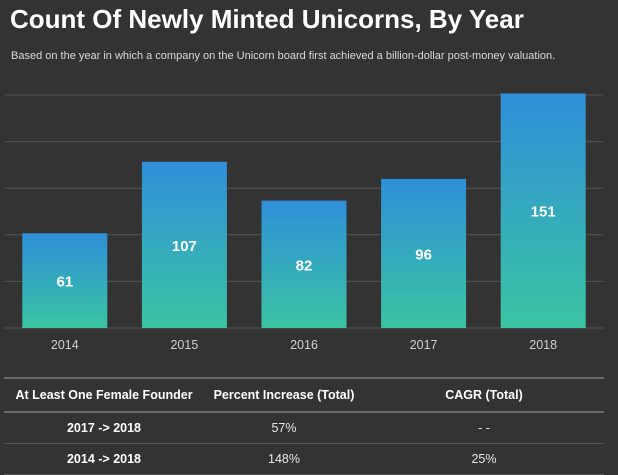 The image size is (618, 475). I want to click on data-labels: 61 107 82 96 151, so click(305, 247).